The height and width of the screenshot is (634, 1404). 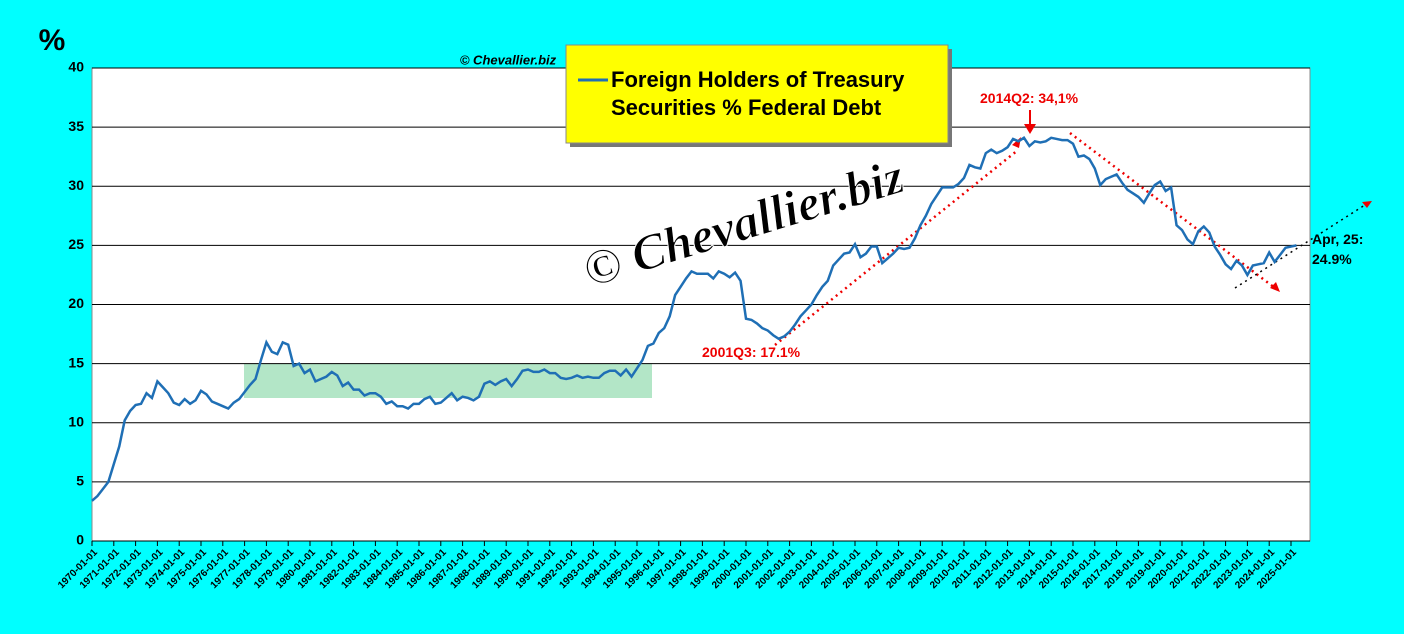 What do you see at coordinates (508, 59) in the screenshot?
I see `credit: © Chevallier.biz` at bounding box center [508, 59].